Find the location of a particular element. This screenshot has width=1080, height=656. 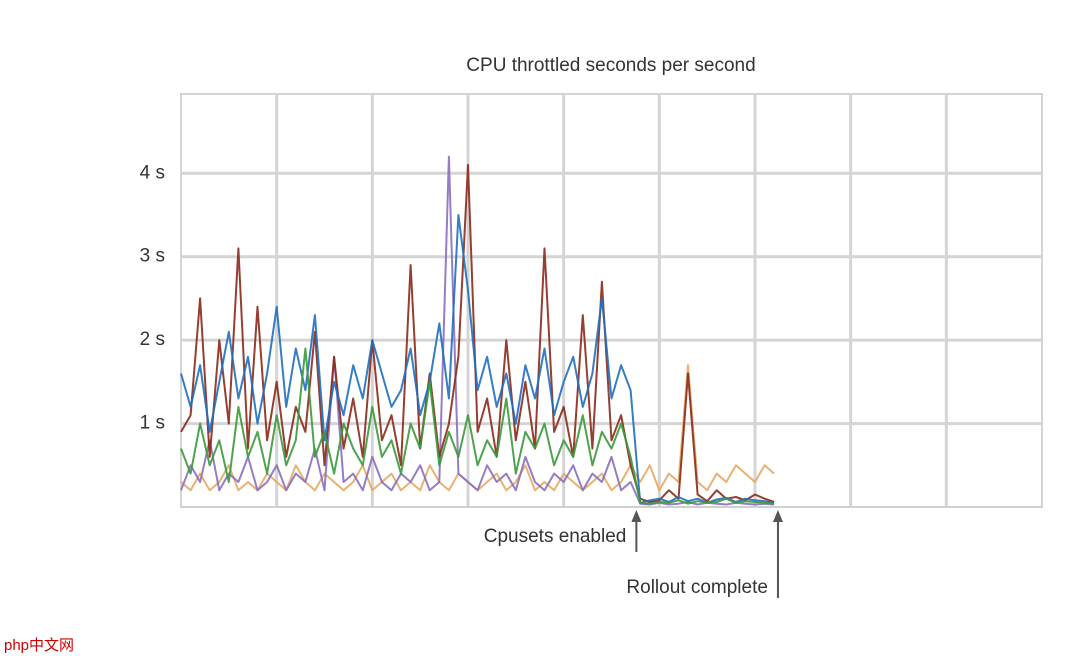

series-line is located at coordinates (477, 426).